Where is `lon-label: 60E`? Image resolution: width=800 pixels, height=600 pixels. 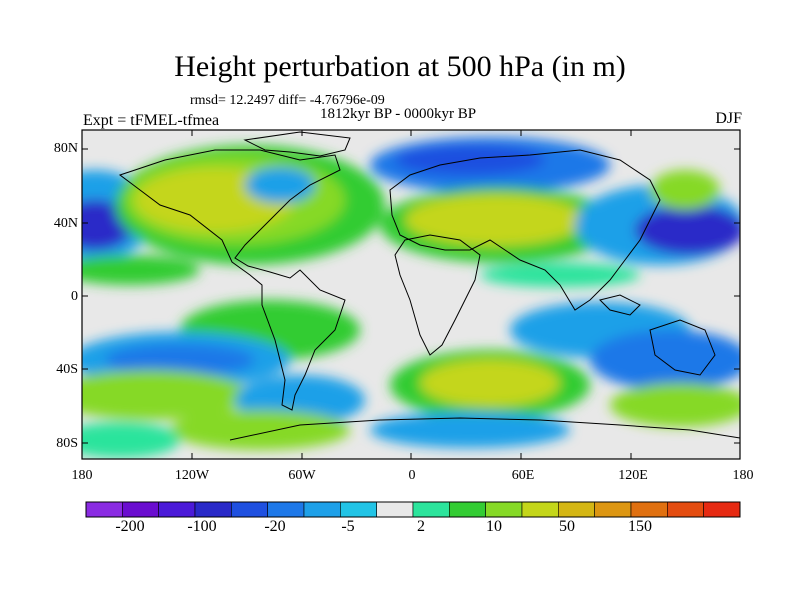 lon-label: 60E is located at coordinates (523, 475).